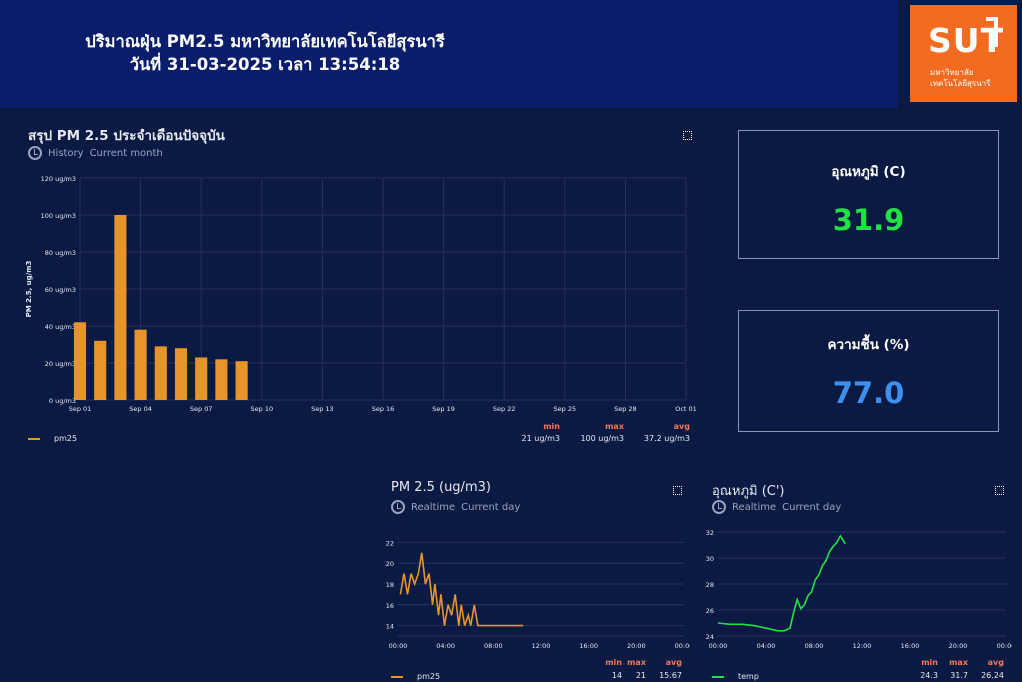  Describe the element at coordinates (461, 589) in the screenshot. I see `series-line-pm25` at that location.